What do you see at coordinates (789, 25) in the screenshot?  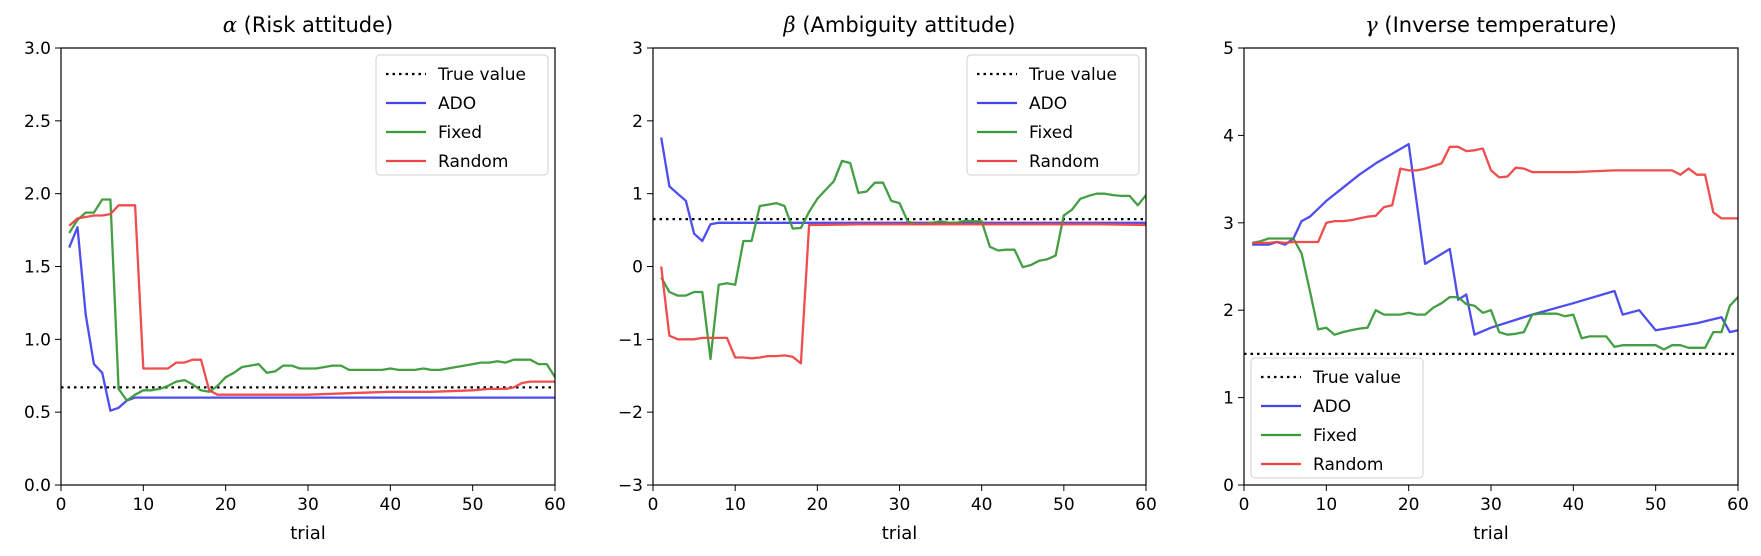 I see `title-symbol: β` at bounding box center [789, 25].